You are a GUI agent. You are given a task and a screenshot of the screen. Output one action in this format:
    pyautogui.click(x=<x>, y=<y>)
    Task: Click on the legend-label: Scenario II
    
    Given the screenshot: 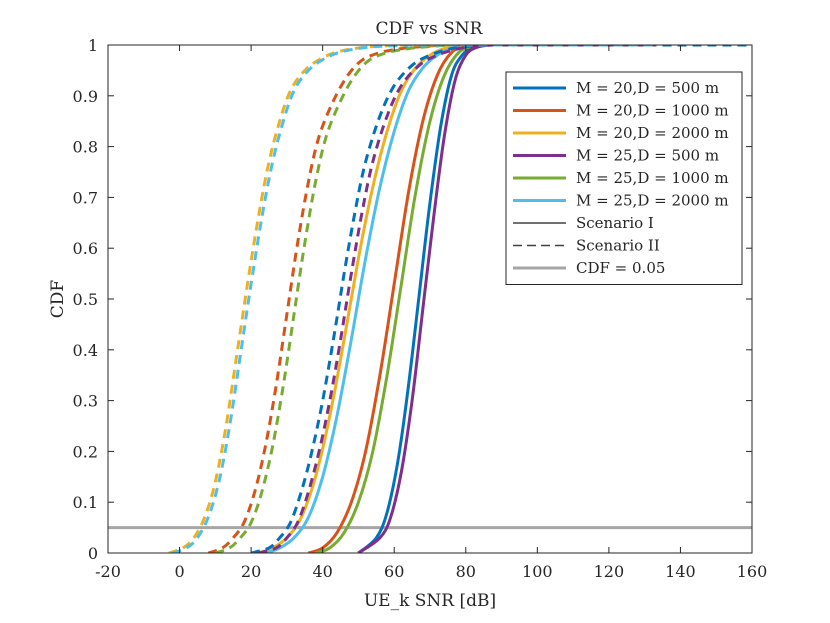 What is the action you would take?
    pyautogui.click(x=618, y=246)
    